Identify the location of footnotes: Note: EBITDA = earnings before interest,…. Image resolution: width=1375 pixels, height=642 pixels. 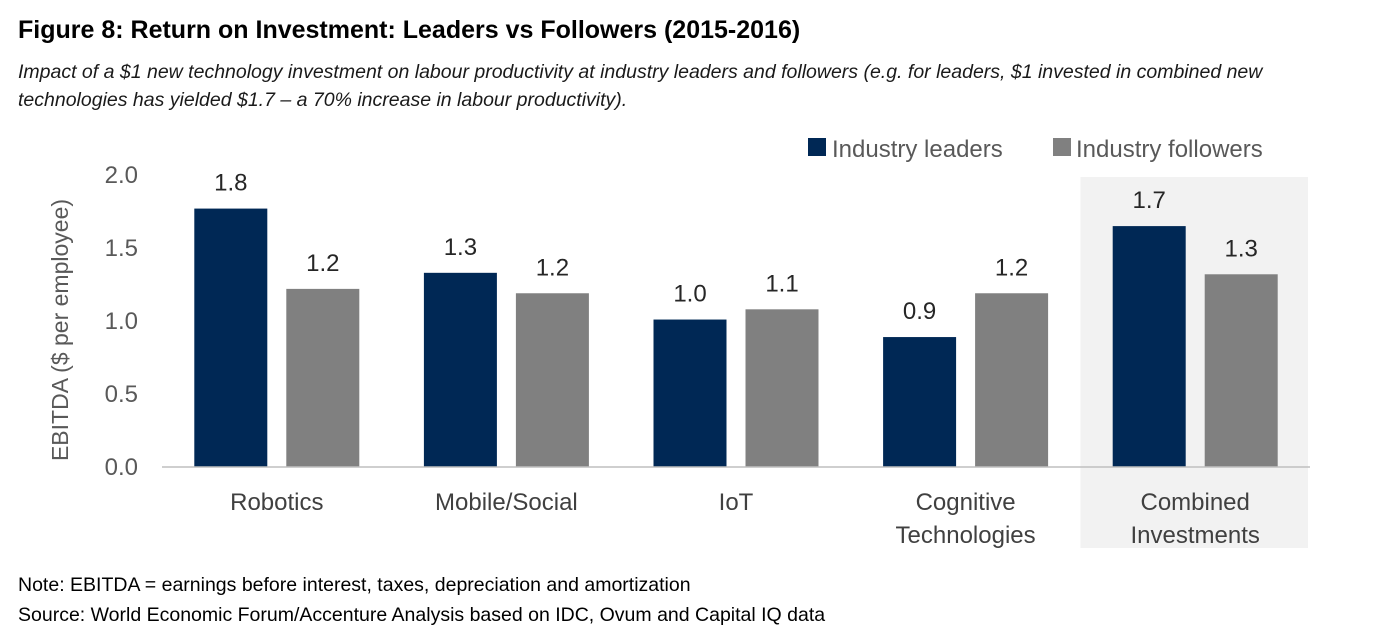
(421, 600).